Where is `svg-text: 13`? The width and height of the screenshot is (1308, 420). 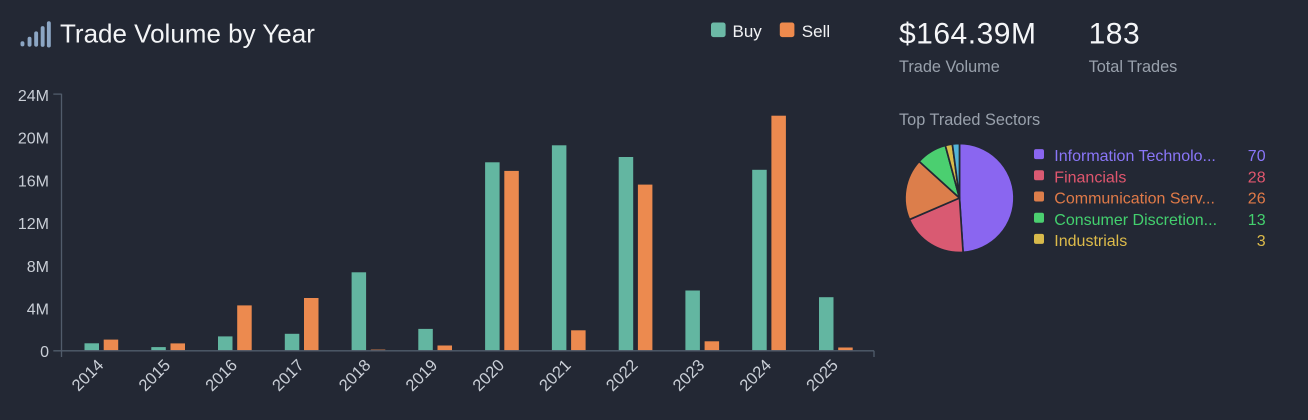
svg-text: 13 is located at coordinates (1257, 220).